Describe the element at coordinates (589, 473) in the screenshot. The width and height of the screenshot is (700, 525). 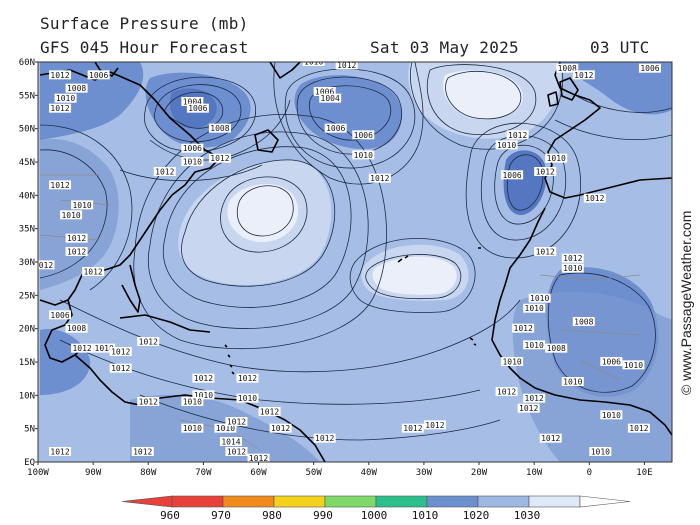
I see `longitude-tick-label: 0` at that location.